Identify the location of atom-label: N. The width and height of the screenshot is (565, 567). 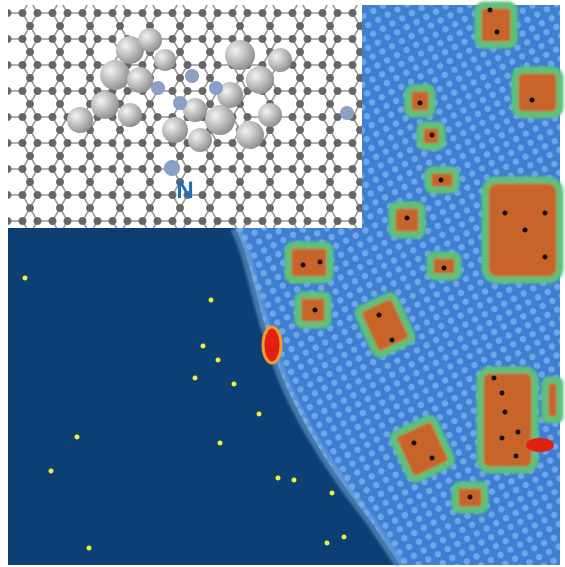
(184, 190).